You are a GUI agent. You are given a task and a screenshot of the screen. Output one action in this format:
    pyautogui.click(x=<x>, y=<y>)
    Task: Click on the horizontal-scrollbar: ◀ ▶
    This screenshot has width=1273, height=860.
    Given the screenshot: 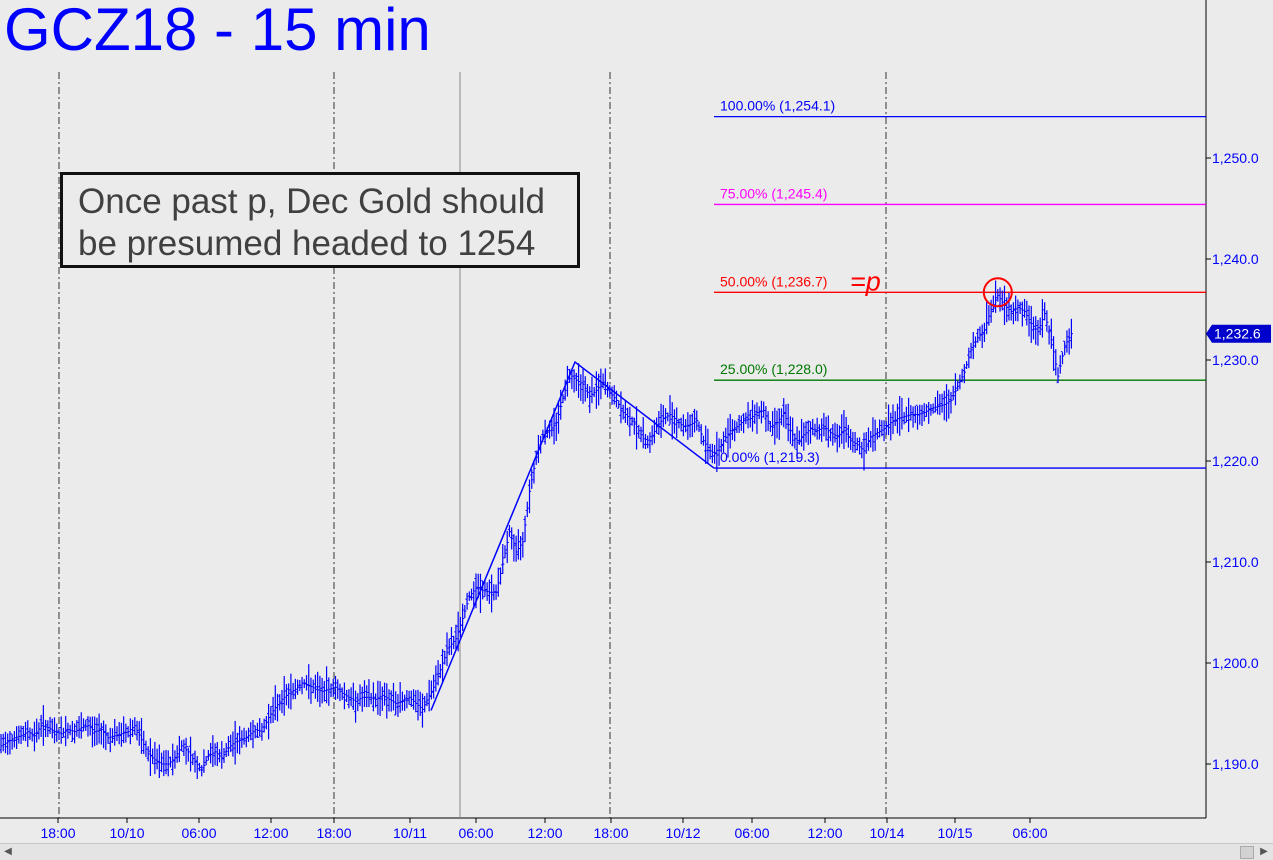 What is the action you would take?
    pyautogui.click(x=636, y=851)
    